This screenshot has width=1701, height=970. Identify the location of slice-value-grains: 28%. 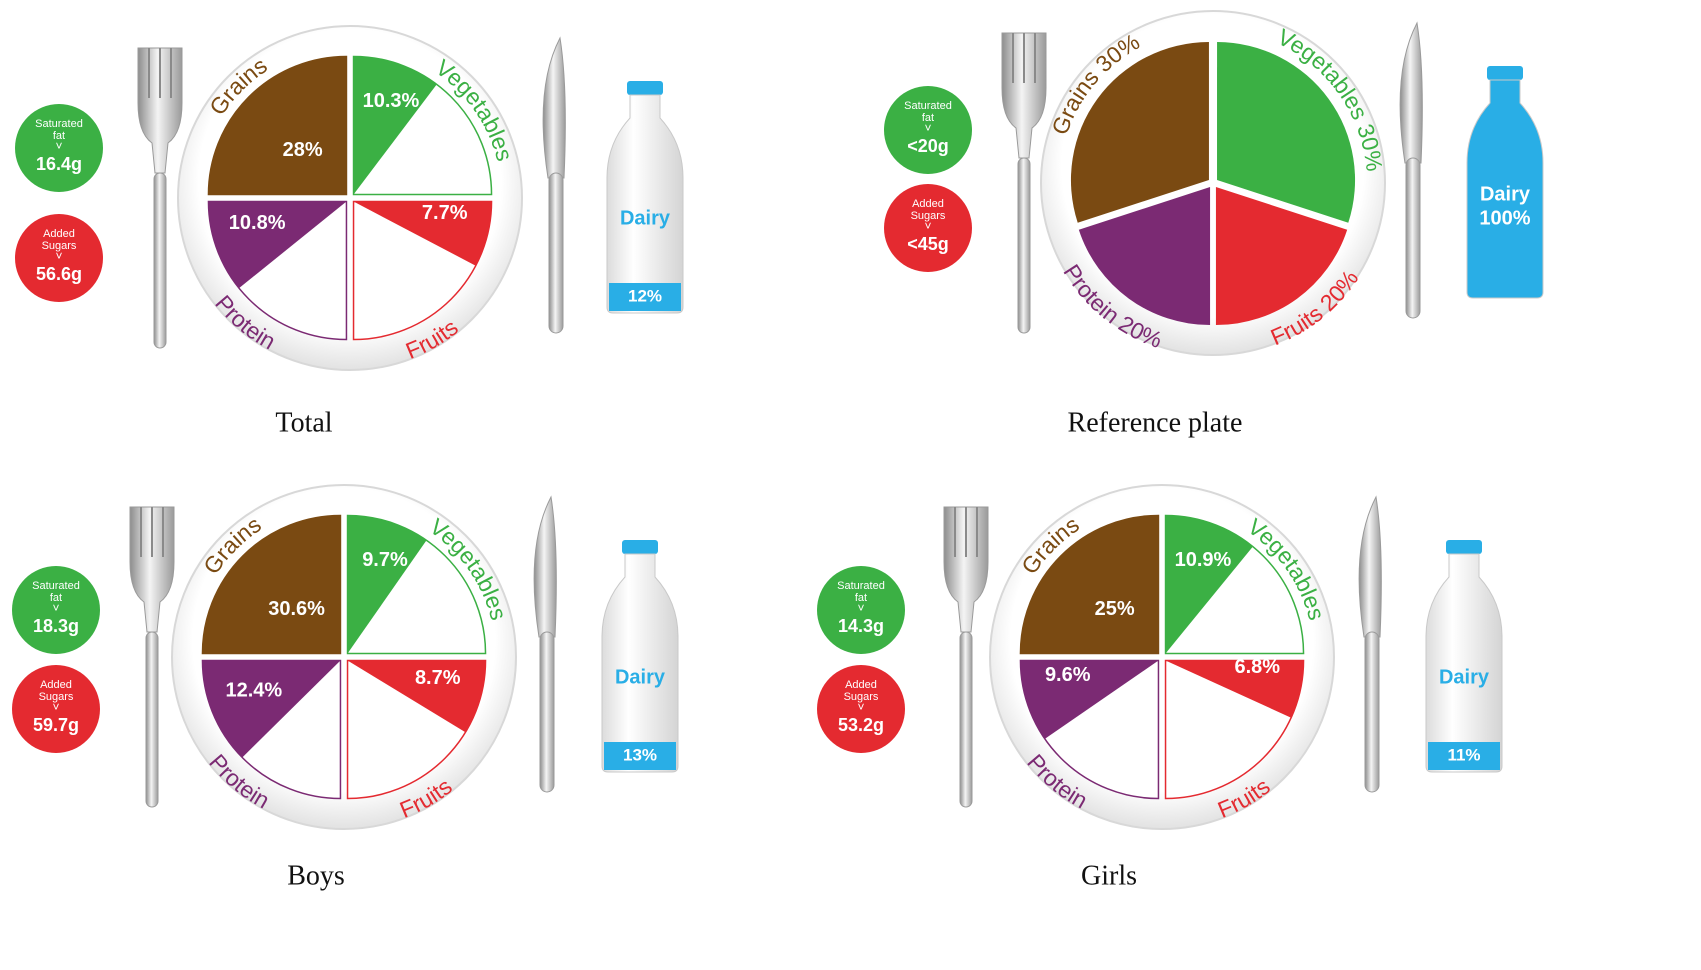
(303, 150).